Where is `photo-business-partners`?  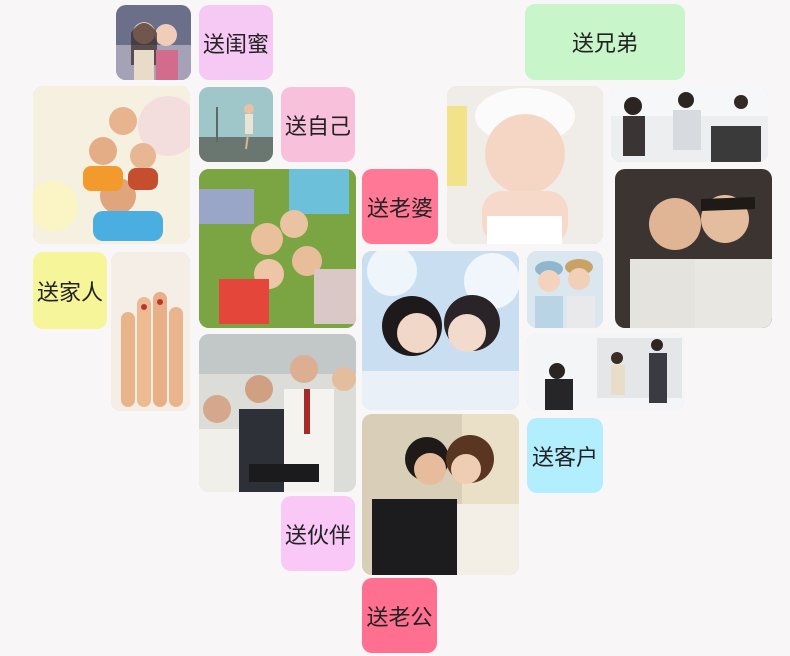
photo-business-partners is located at coordinates (277, 413).